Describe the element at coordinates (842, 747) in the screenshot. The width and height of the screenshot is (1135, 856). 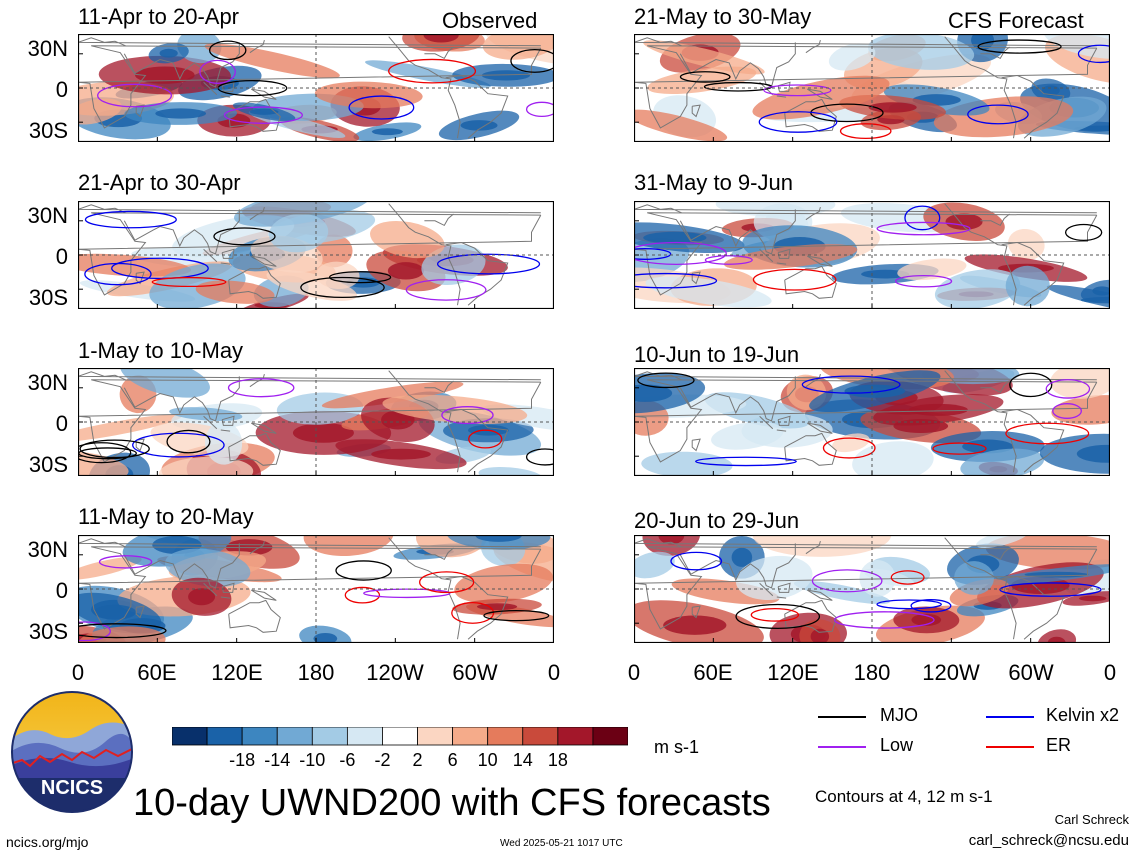
I see `legend-line-low` at that location.